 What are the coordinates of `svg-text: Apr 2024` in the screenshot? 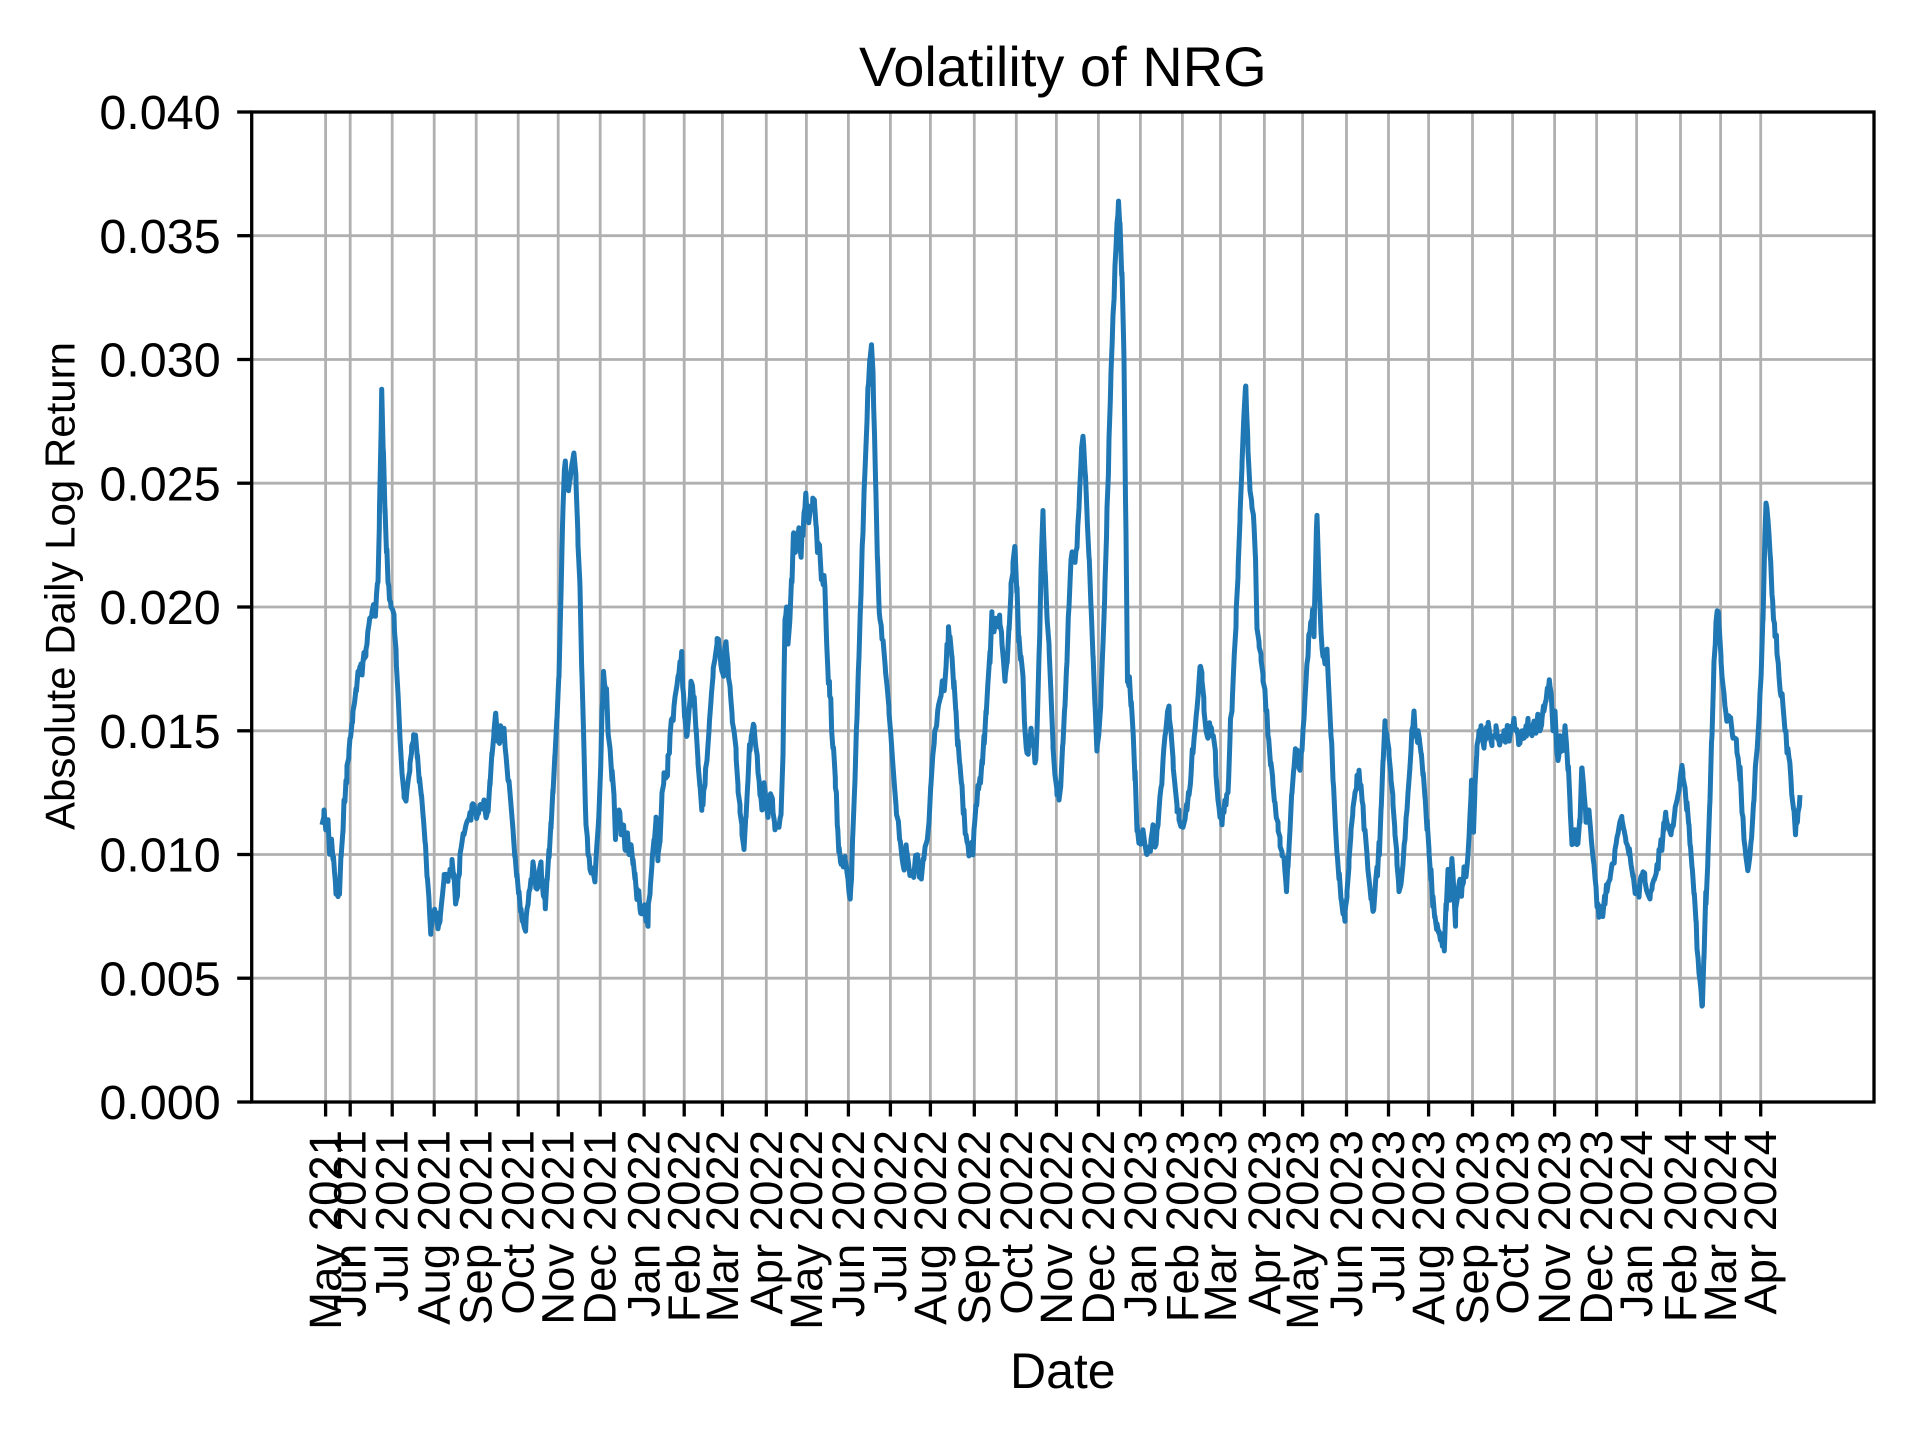 It's located at (1760, 1222).